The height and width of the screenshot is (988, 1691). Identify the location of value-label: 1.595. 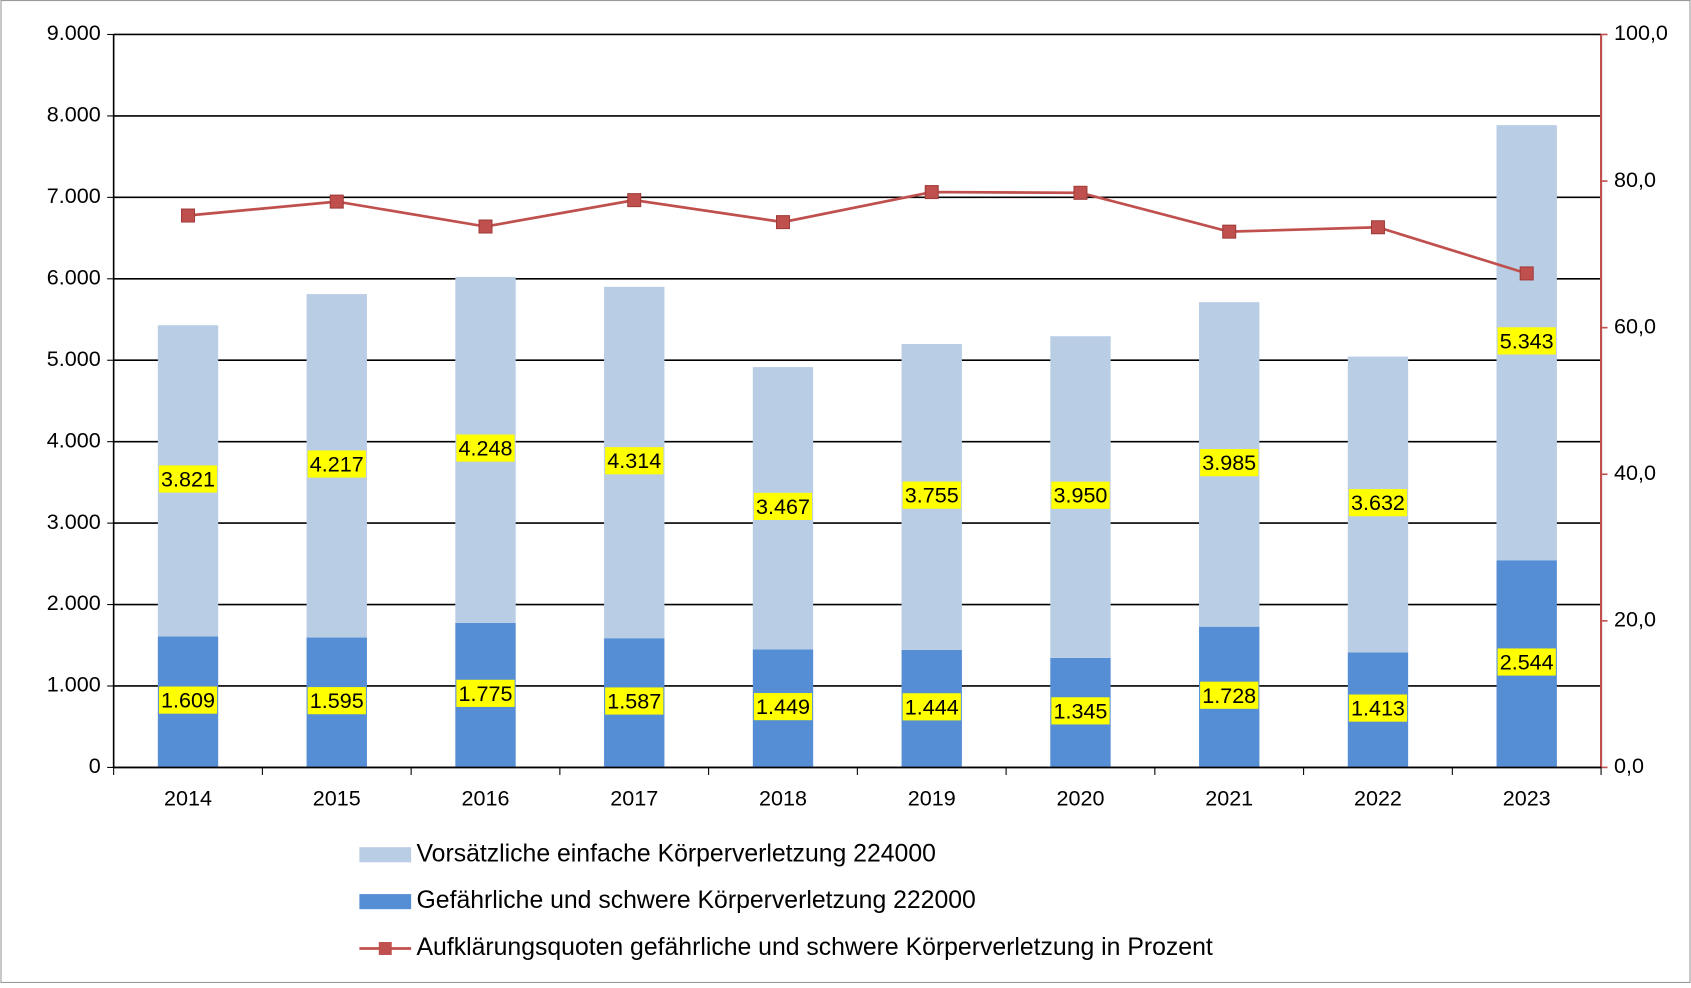
(337, 700).